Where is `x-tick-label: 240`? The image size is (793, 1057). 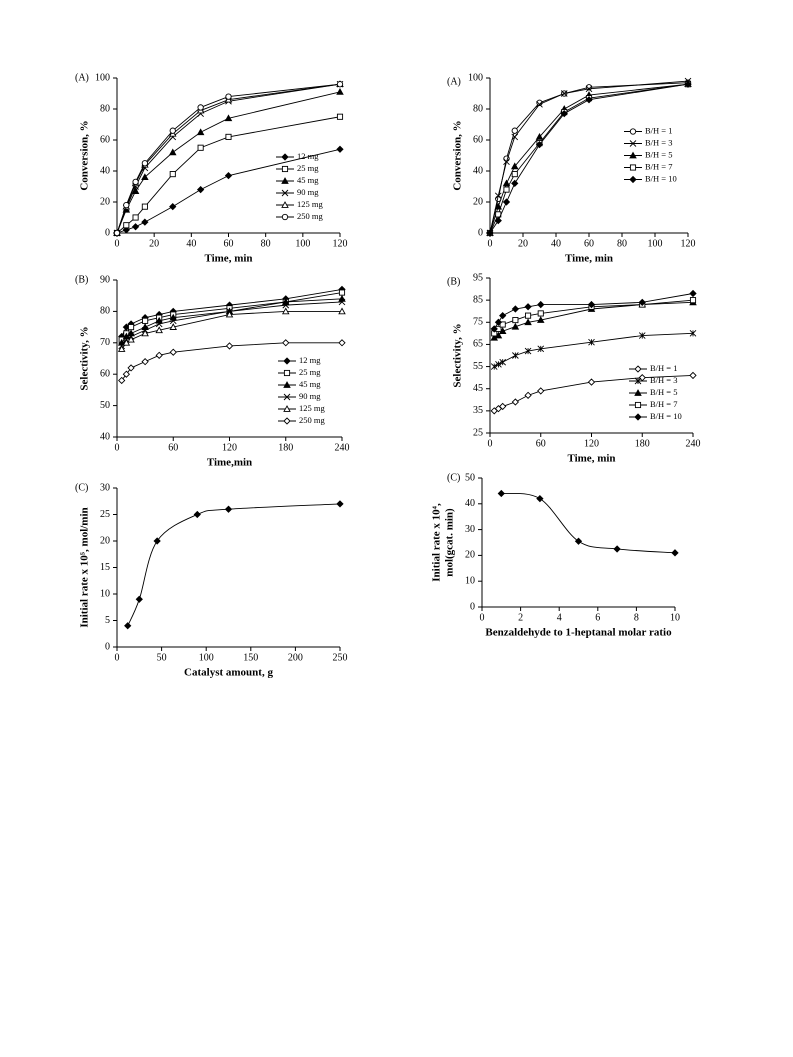
x-tick-label: 240 is located at coordinates (342, 447).